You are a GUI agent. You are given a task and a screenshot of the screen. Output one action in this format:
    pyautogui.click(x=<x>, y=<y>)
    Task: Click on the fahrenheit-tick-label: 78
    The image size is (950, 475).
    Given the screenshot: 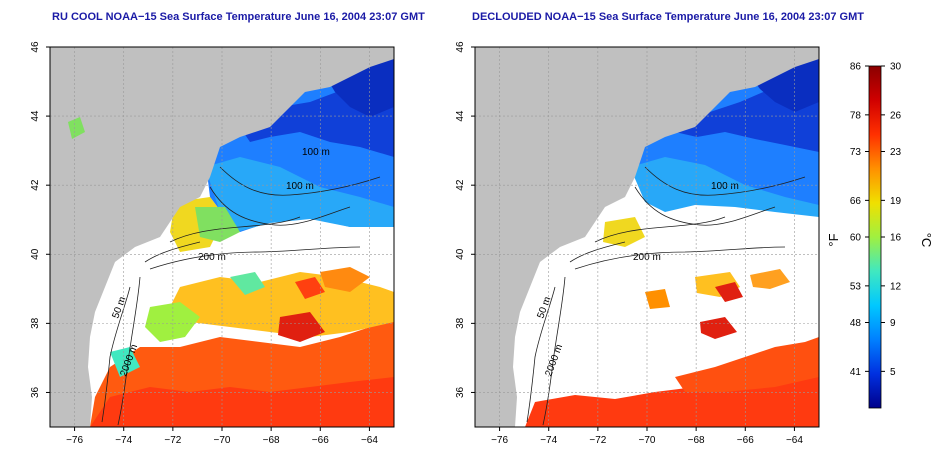 What is the action you would take?
    pyautogui.click(x=856, y=115)
    